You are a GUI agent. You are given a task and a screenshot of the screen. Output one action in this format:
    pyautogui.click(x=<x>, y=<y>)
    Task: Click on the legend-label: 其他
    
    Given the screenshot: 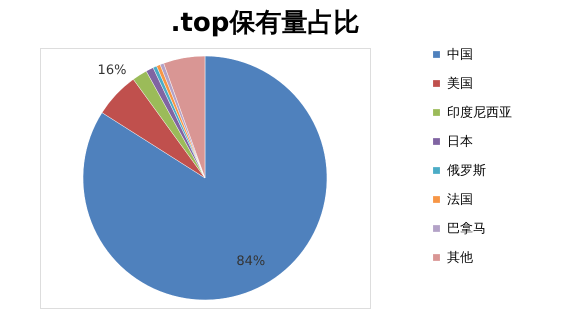 What is the action you would take?
    pyautogui.click(x=460, y=258)
    